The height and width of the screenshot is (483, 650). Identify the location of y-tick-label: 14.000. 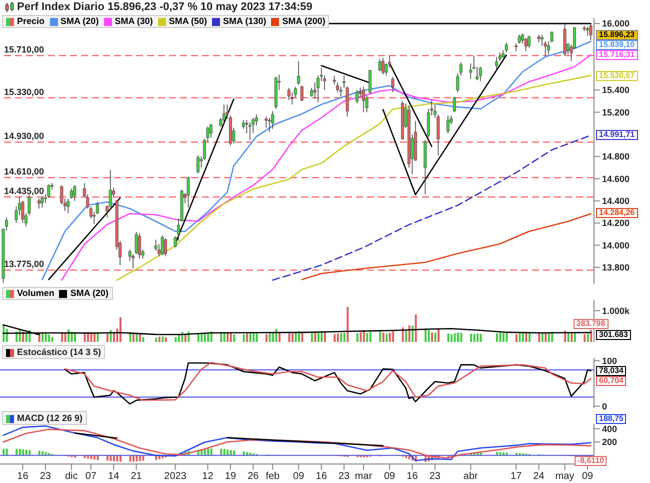
(616, 245).